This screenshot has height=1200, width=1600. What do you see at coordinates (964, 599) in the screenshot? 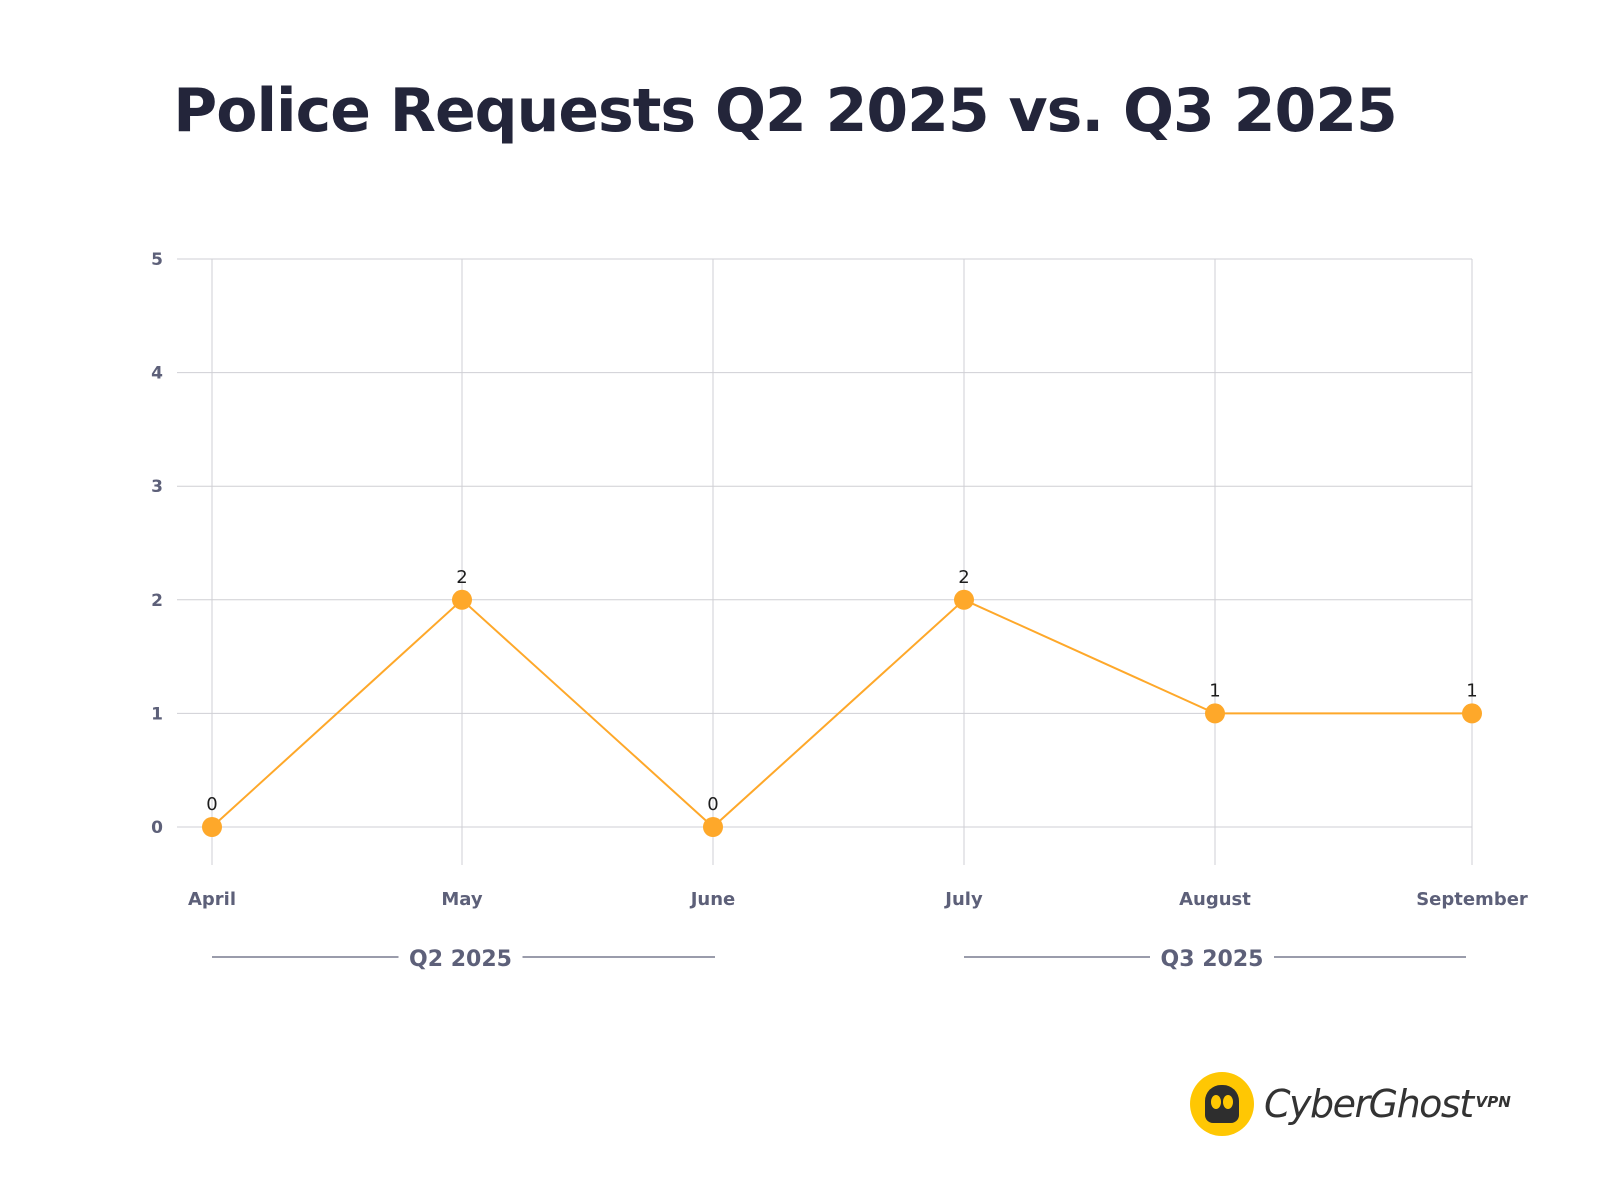
I see `data-point-july` at bounding box center [964, 599].